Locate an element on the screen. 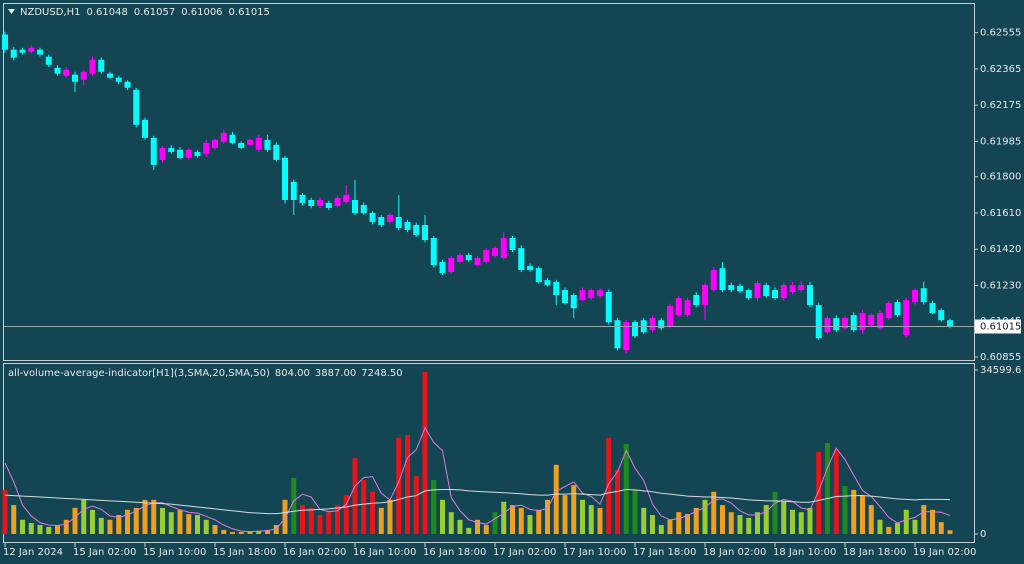 The image size is (1024, 564). collapse-icon is located at coordinates (11, 11).